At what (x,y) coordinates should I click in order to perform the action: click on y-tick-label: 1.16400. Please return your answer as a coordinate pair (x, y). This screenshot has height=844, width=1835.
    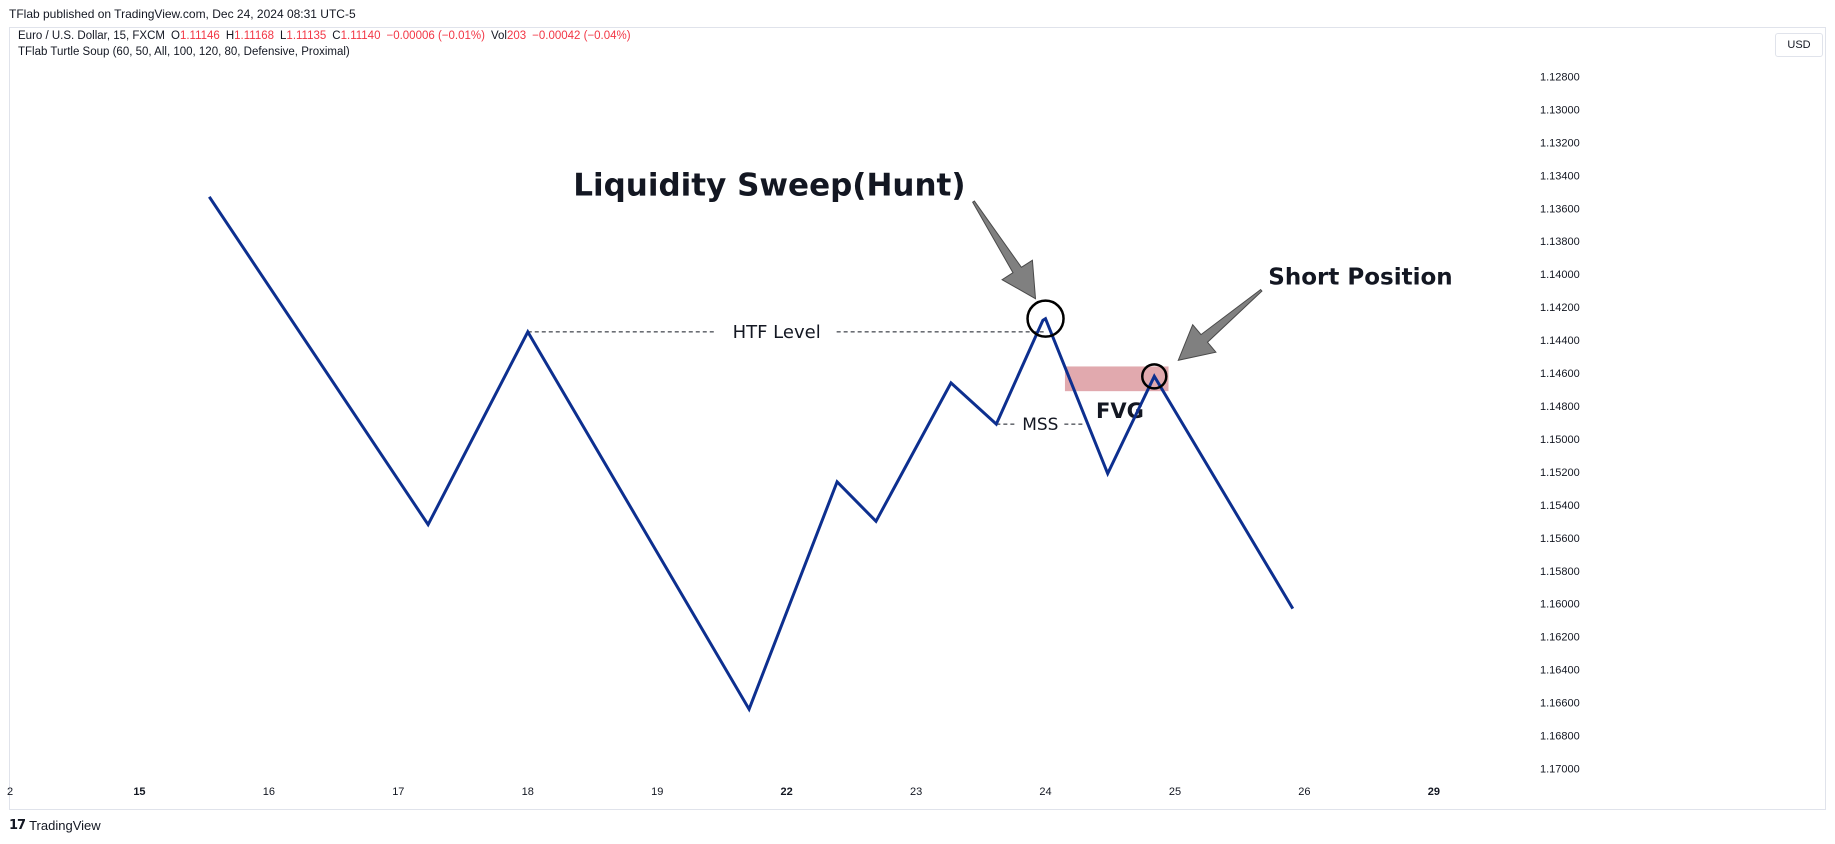
    Looking at the image, I should click on (1560, 671).